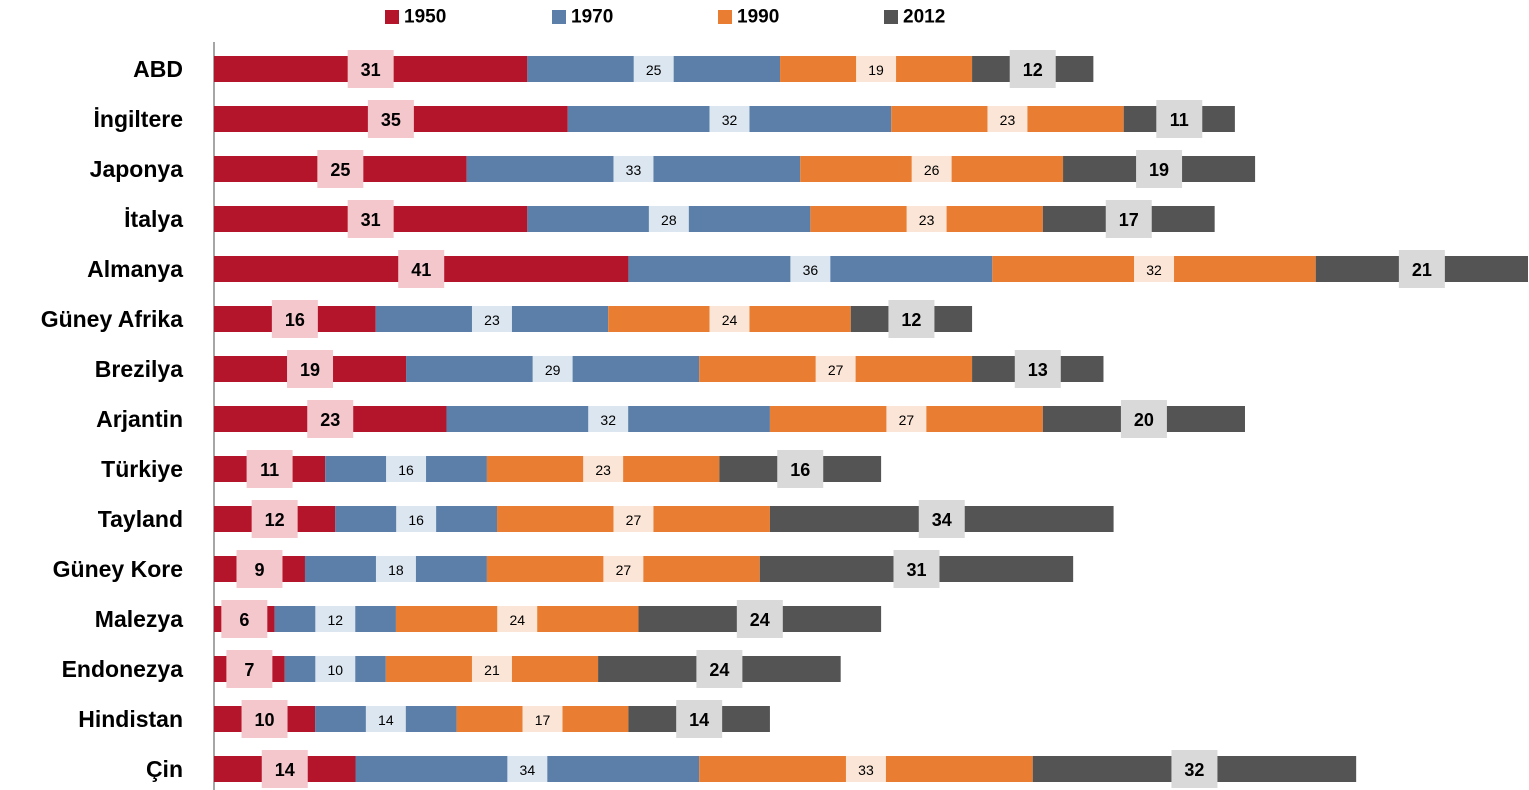 This screenshot has height=790, width=1529. What do you see at coordinates (140, 519) in the screenshot?
I see `category-label: Tayland` at bounding box center [140, 519].